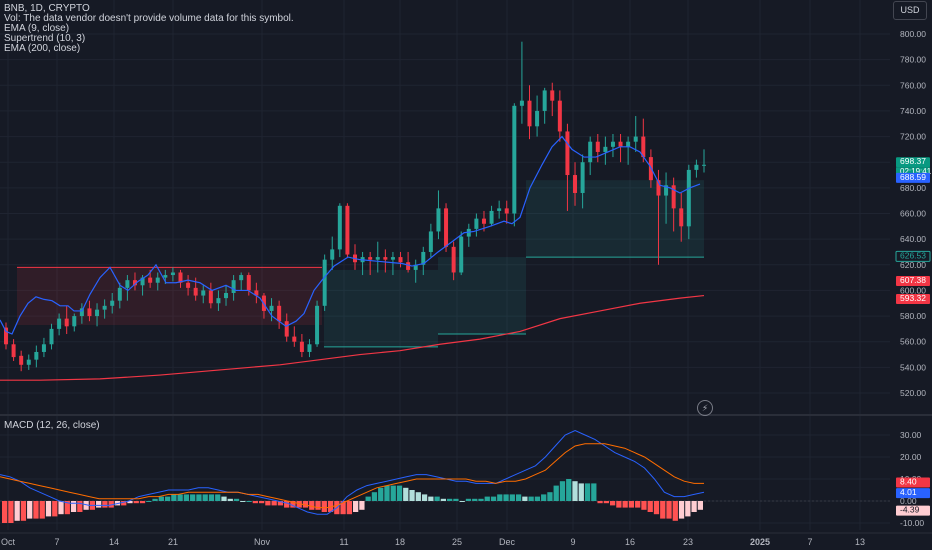 The height and width of the screenshot is (550, 932). What do you see at coordinates (913, 34) in the screenshot?
I see `price-tick-label: 800.00` at bounding box center [913, 34].